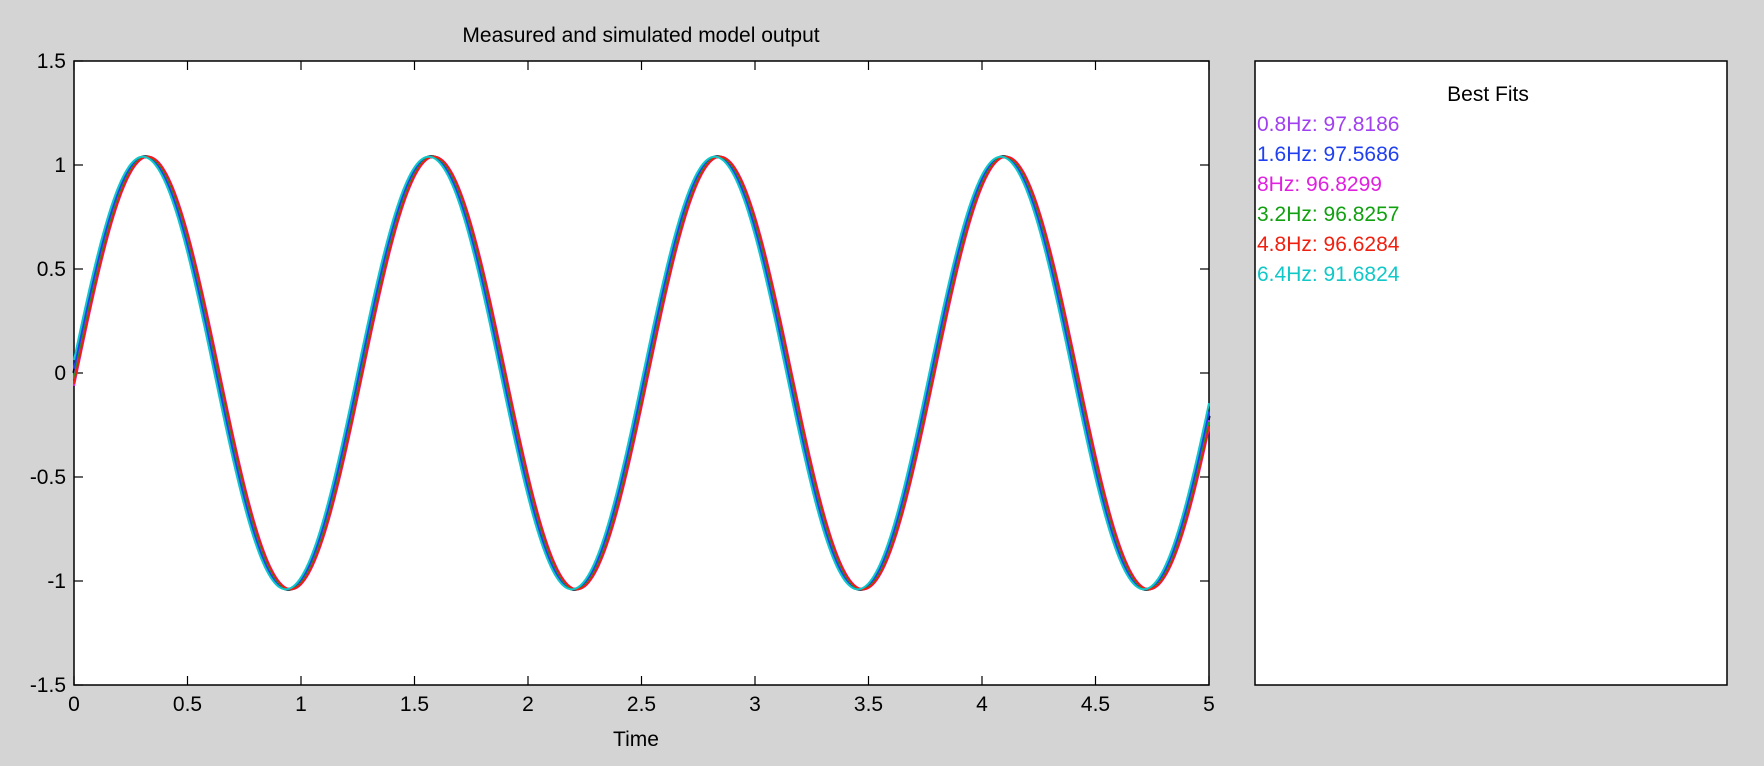 The image size is (1764, 766). I want to click on x-tick-label: 3, so click(755, 704).